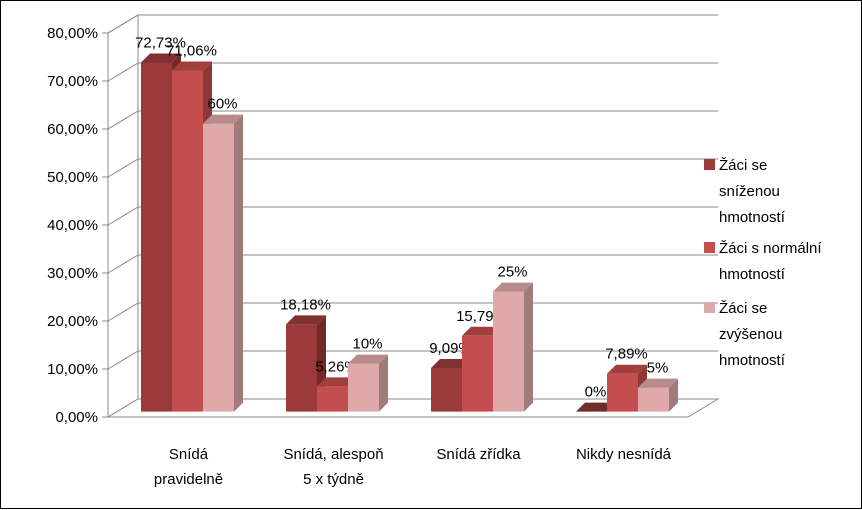 The height and width of the screenshot is (510, 862). What do you see at coordinates (596, 392) in the screenshot?
I see `data-label: 0%` at bounding box center [596, 392].